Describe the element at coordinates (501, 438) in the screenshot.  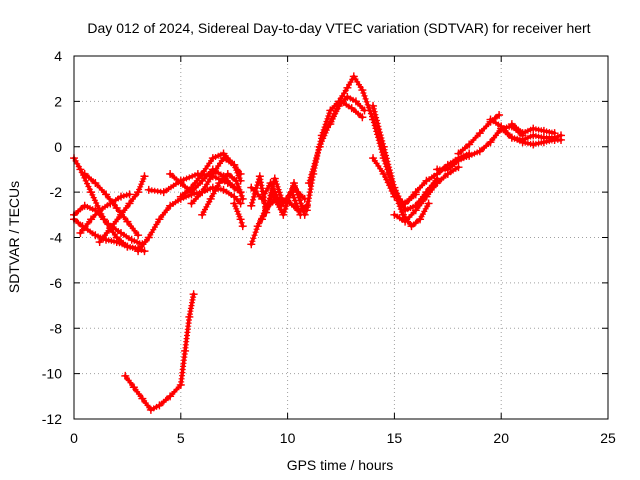
I see `x-tick-label: 20` at that location.